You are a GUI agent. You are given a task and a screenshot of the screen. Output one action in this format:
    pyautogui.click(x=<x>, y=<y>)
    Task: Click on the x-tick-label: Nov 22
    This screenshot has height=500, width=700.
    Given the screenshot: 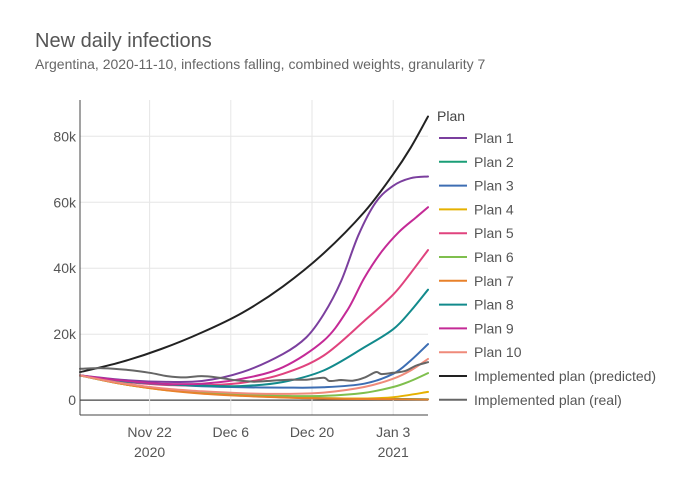 What is the action you would take?
    pyautogui.click(x=149, y=432)
    